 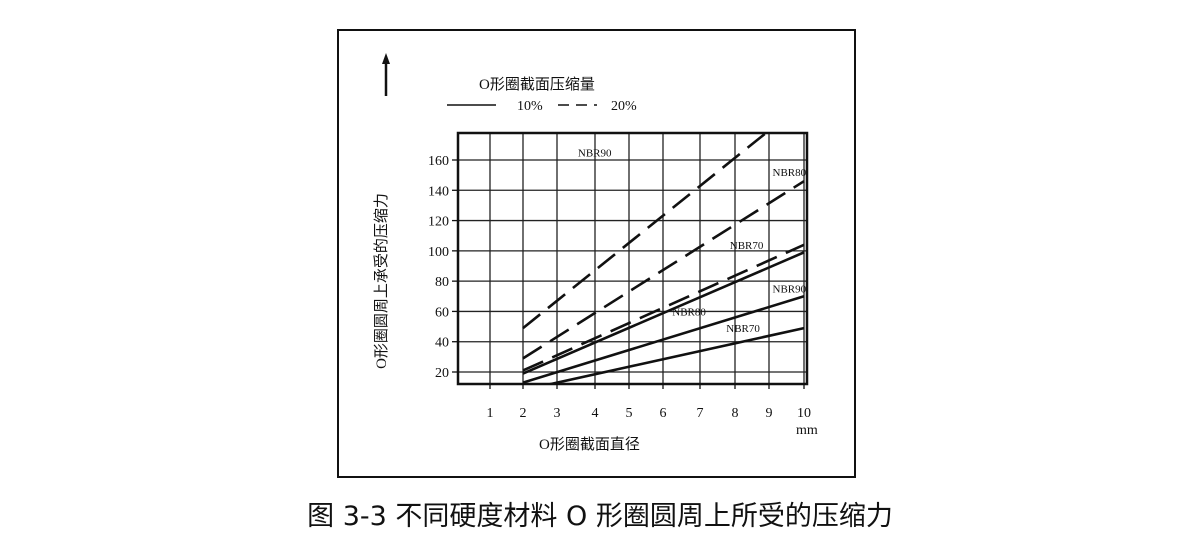 I want to click on legend-entry-dashed: 20%, so click(x=597, y=106).